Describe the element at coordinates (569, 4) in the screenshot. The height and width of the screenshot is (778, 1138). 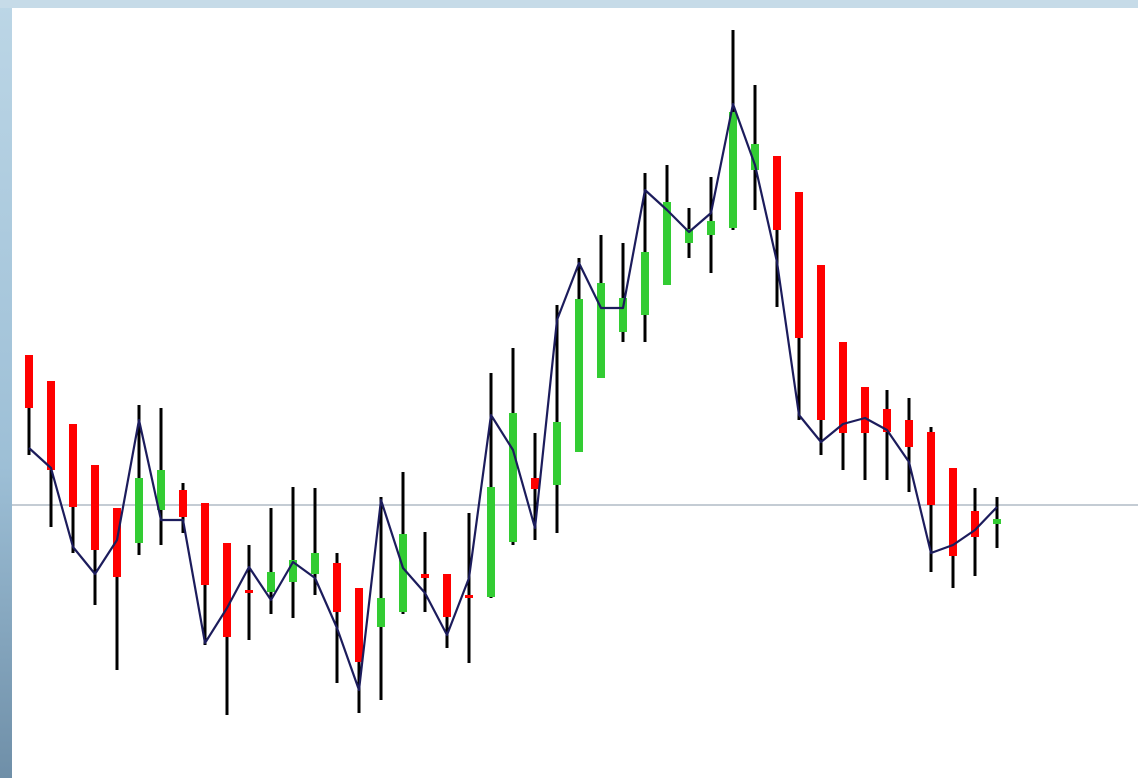
I see `wallpaper-edge-top` at that location.